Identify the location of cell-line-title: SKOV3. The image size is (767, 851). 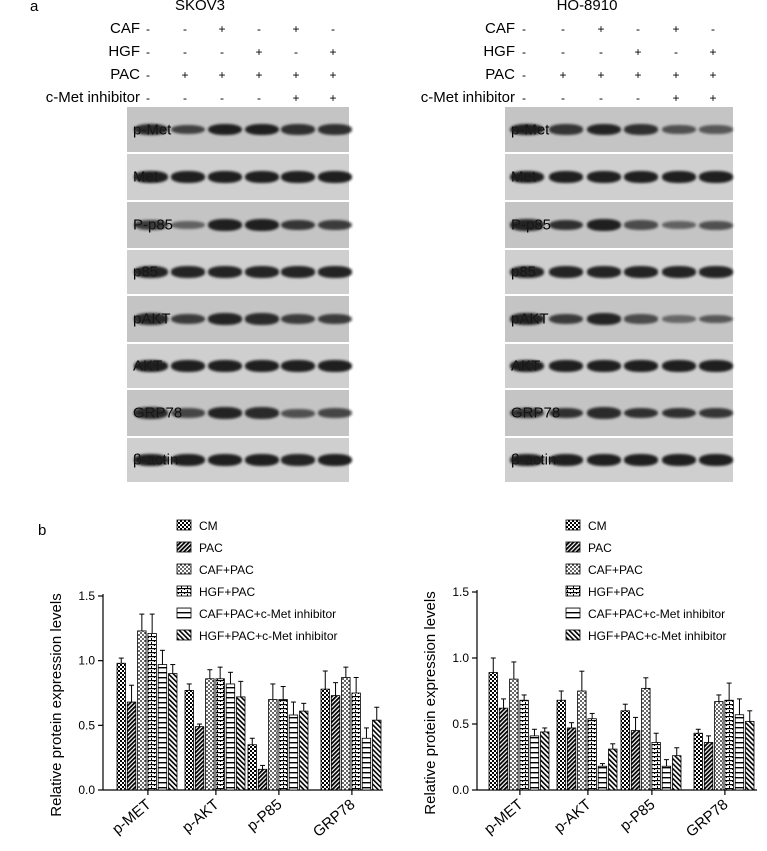
(200, 7).